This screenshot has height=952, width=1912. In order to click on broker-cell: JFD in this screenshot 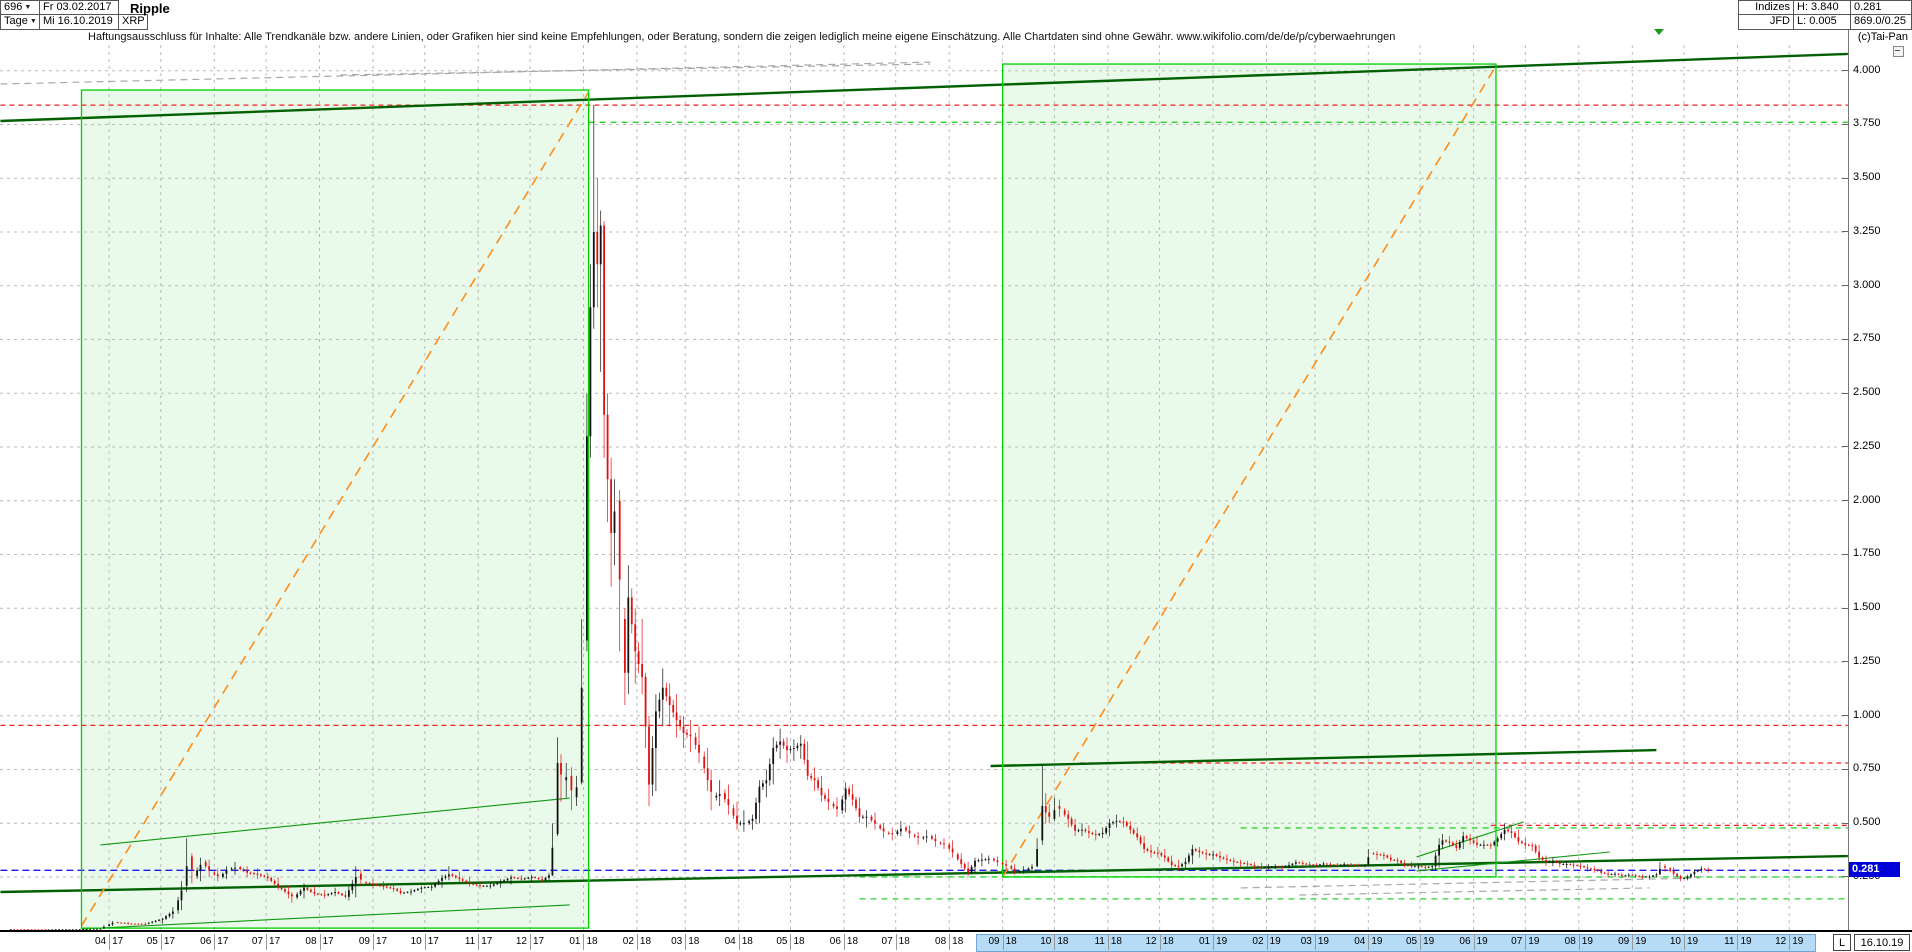, I will do `click(1766, 22)`.